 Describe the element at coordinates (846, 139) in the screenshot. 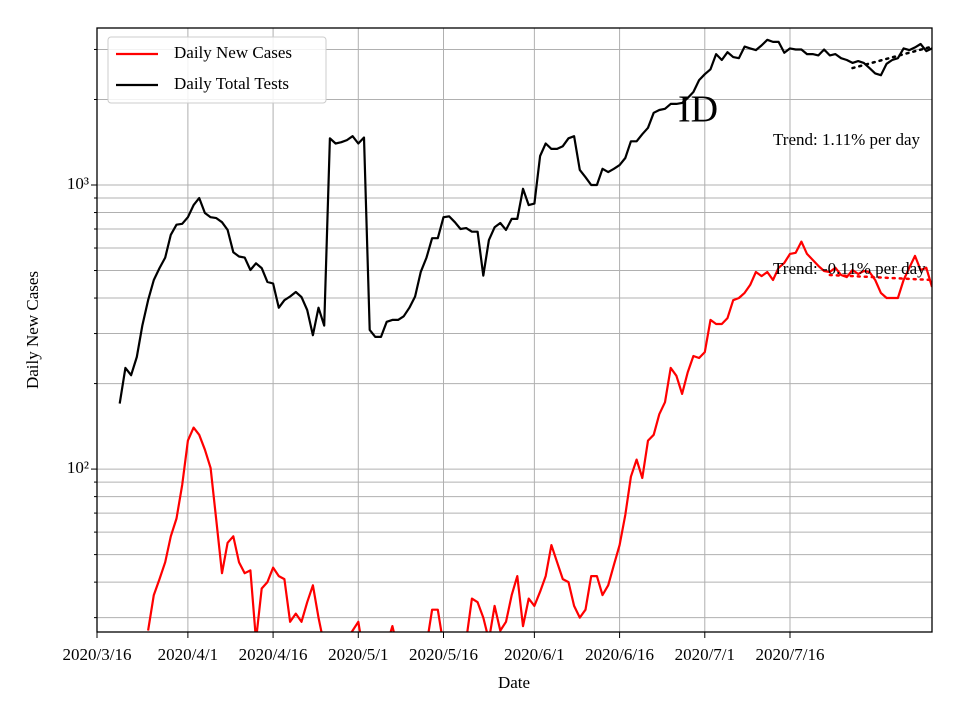

I see `trend-label: Trend: 1.11% per day` at that location.